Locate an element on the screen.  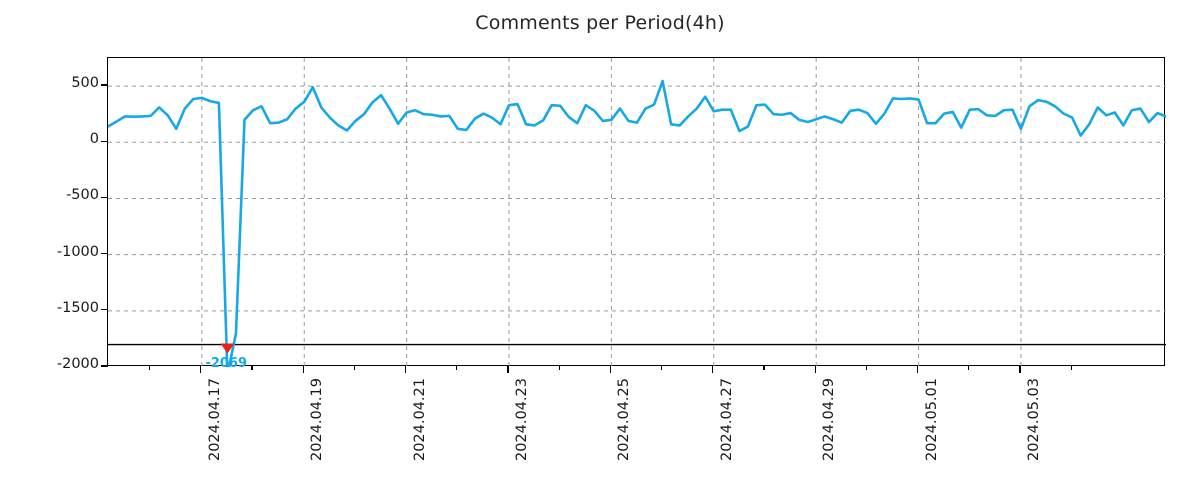
x-tick-label: 2024.05.01 is located at coordinates (931, 420).